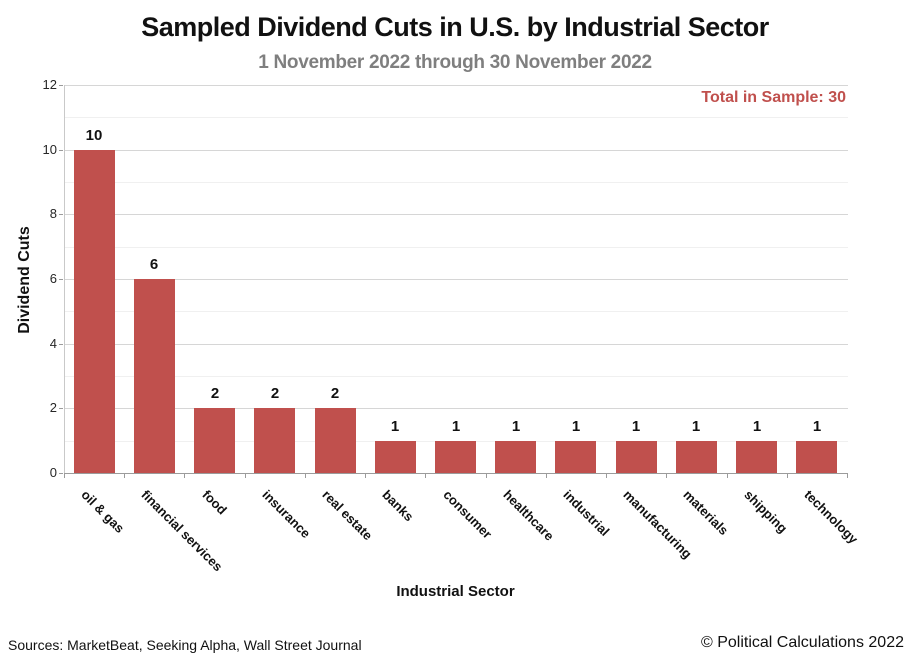 The height and width of the screenshot is (661, 910). Describe the element at coordinates (347, 515) in the screenshot. I see `x-category-label: real estate` at that location.